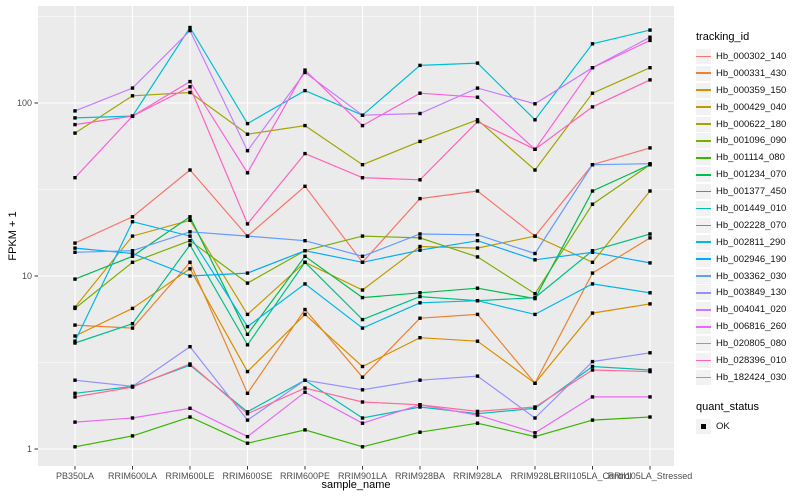  I want to click on x-tick-label: RRIM928BA, so click(420, 476).